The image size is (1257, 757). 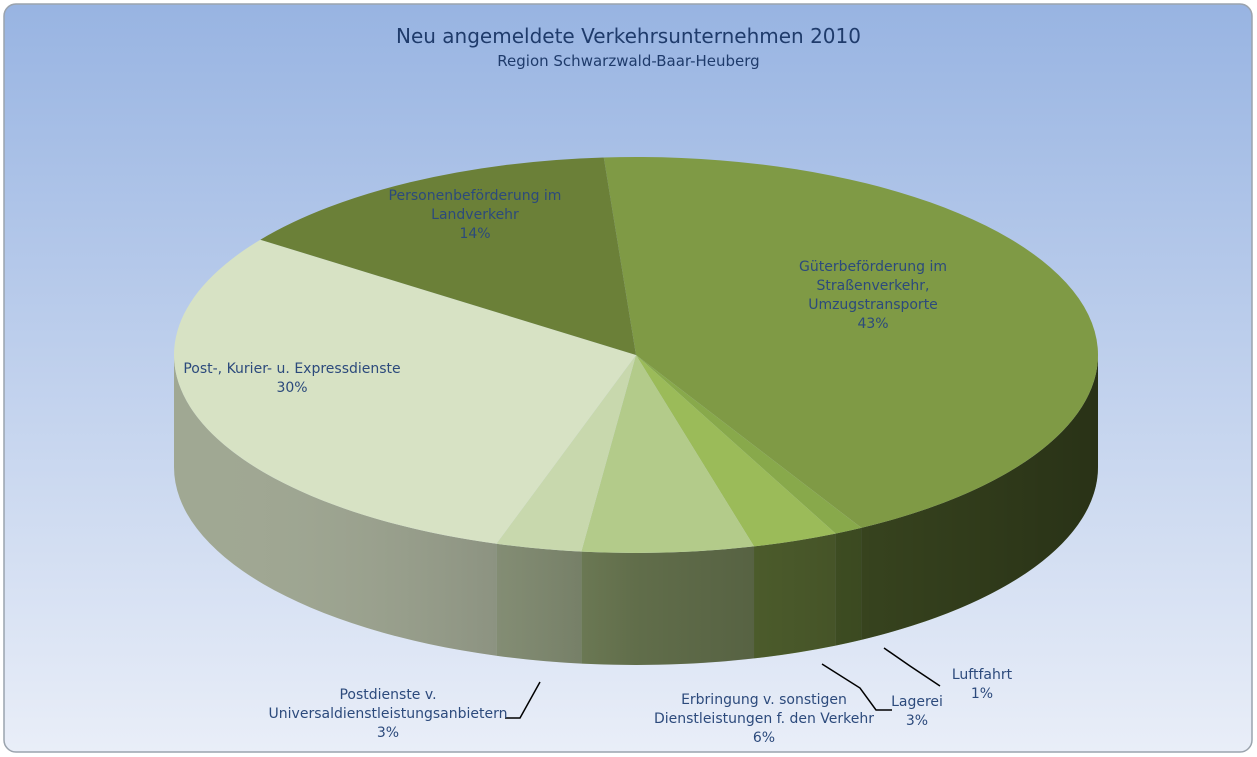 I want to click on chart-subtitle: Region Schwarzwald-Baar-Heuberg, so click(x=628, y=61).